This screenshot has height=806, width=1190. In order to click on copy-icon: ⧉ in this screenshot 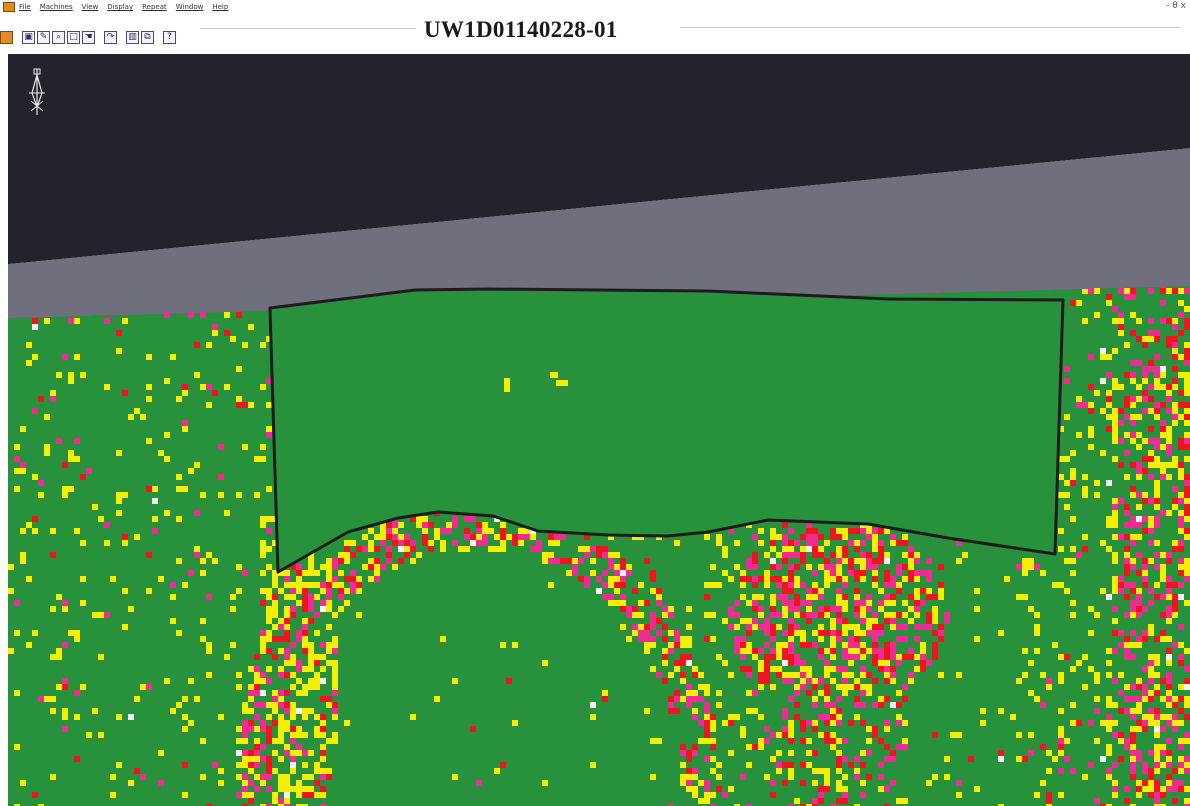, I will do `click(147, 37)`.